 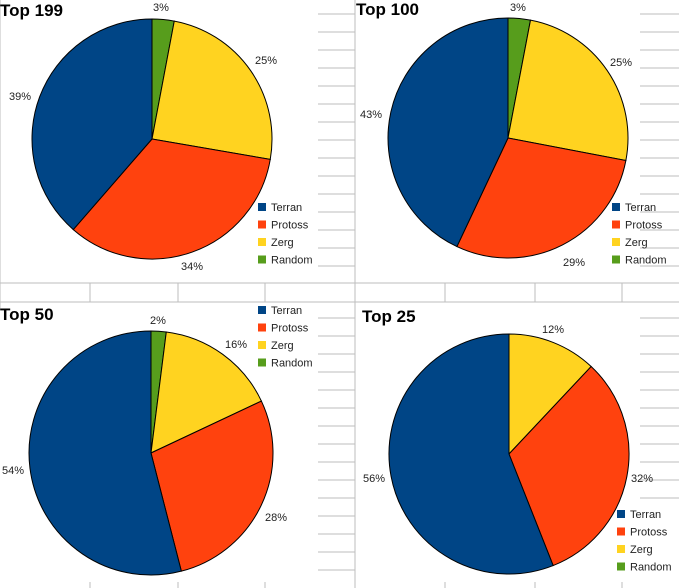 What do you see at coordinates (574, 263) in the screenshot?
I see `data-label: 29%` at bounding box center [574, 263].